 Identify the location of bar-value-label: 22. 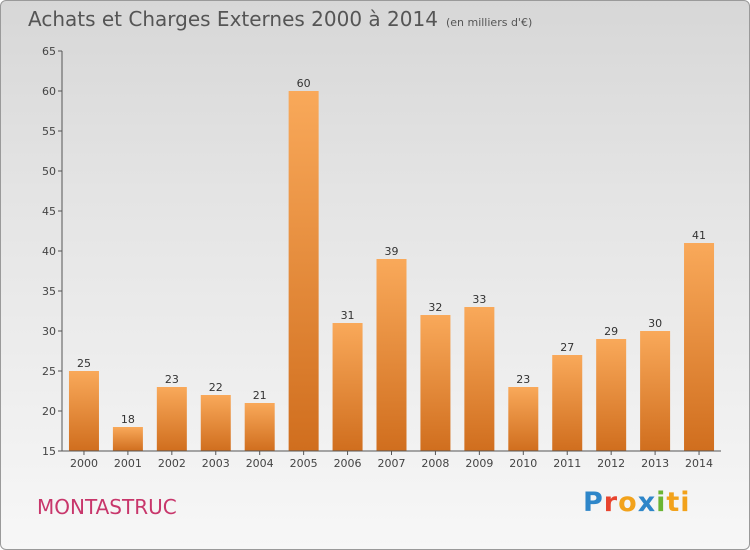
(216, 387).